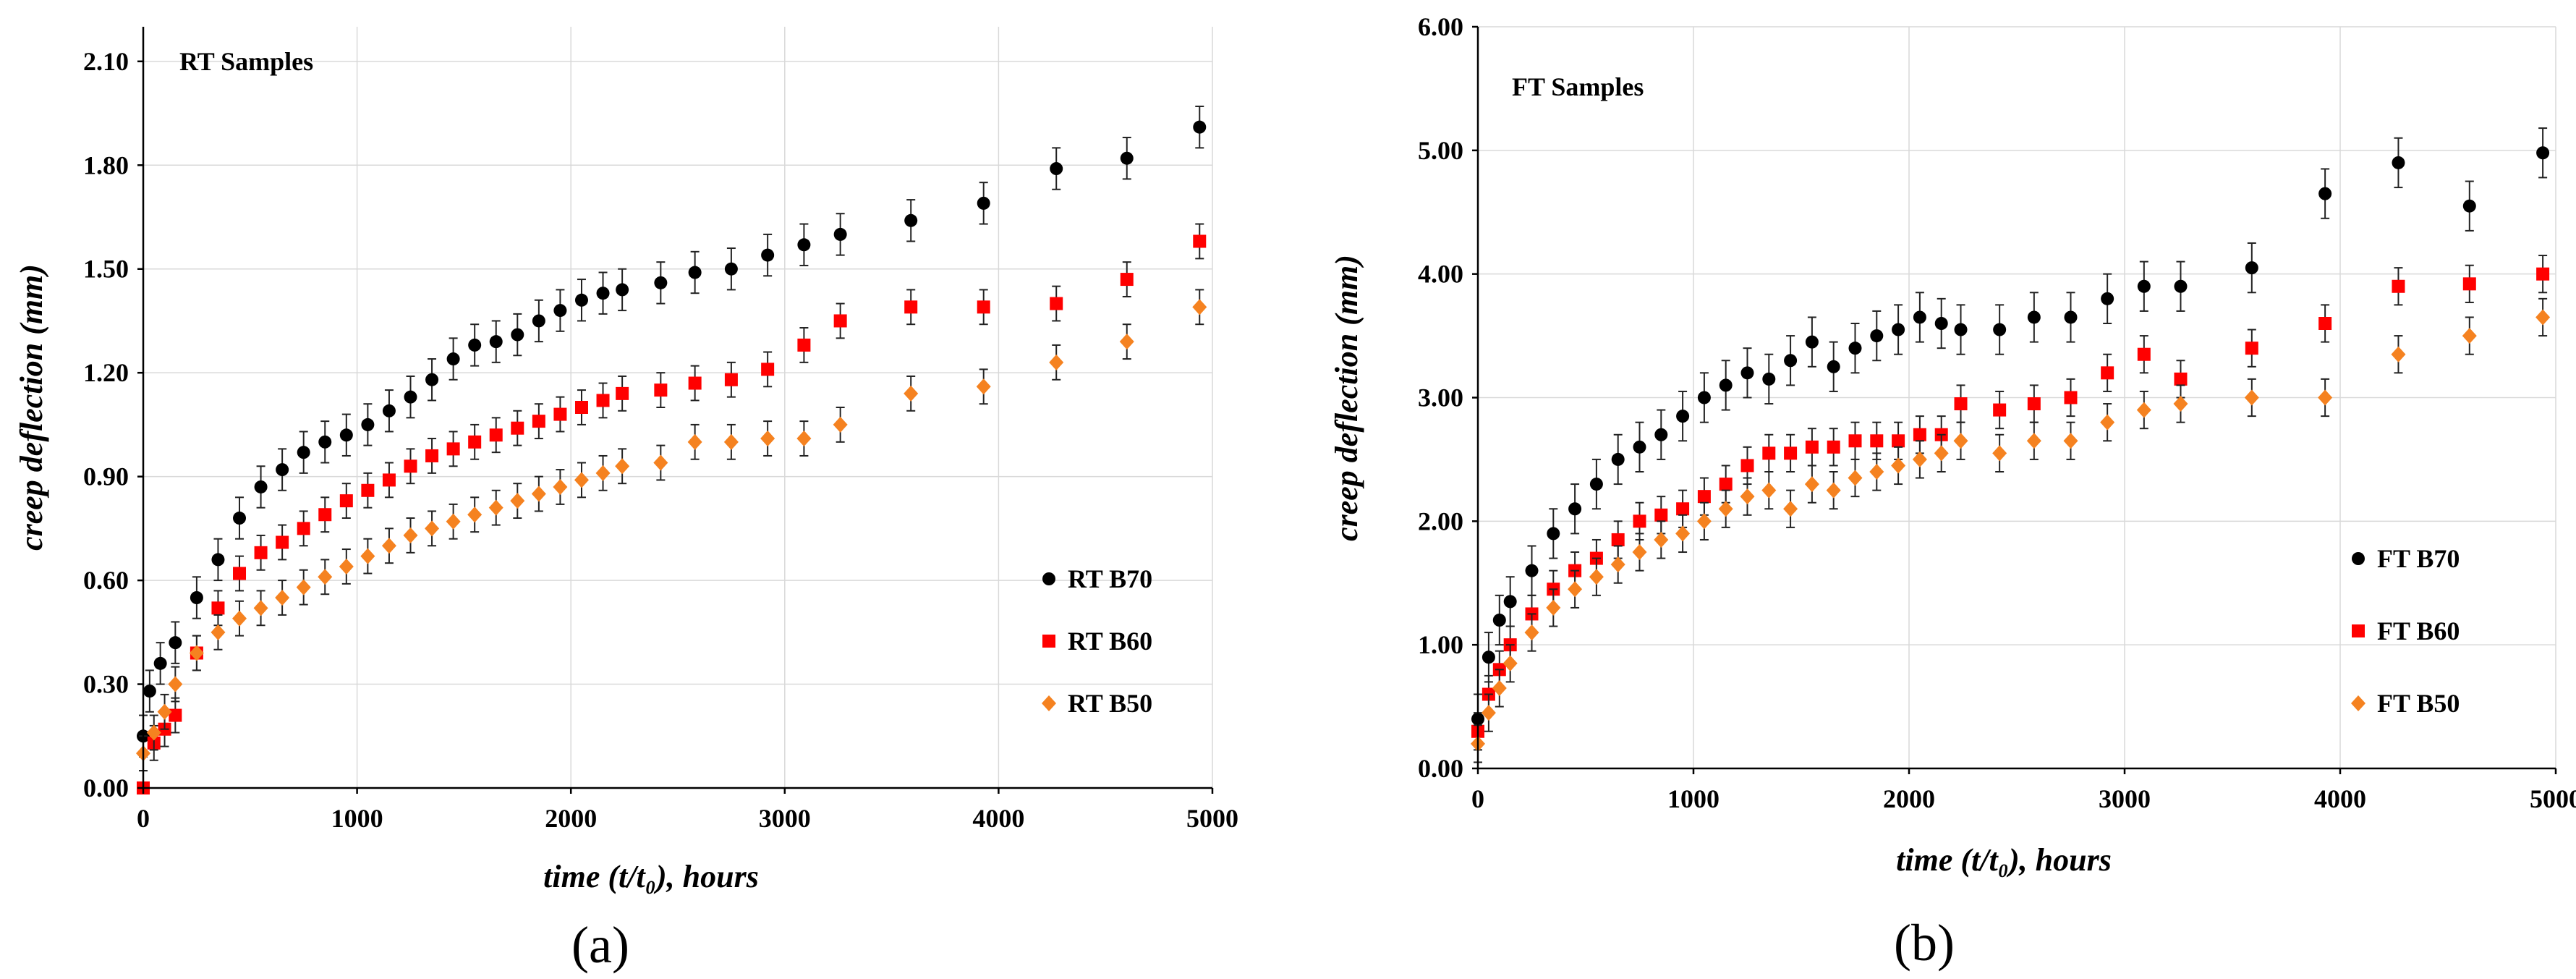  What do you see at coordinates (2553, 798) in the screenshot?
I see `x-tick-label: 5000` at bounding box center [2553, 798].